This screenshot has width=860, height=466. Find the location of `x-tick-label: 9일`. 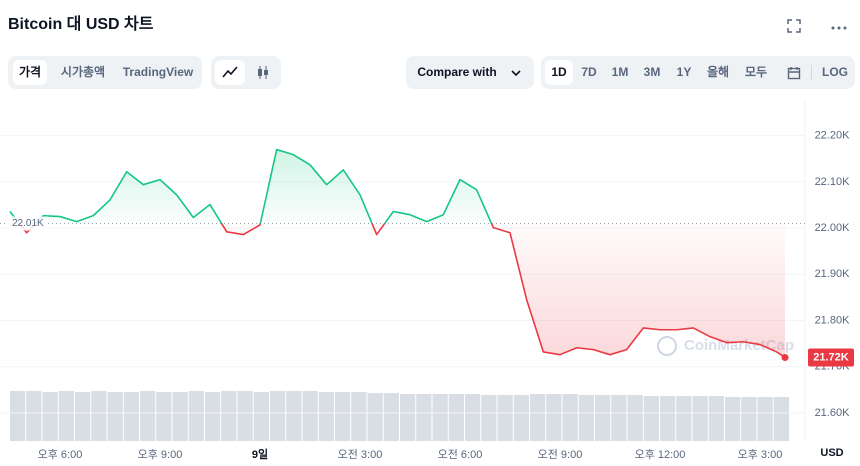

x-tick-label: 9일 is located at coordinates (260, 454).